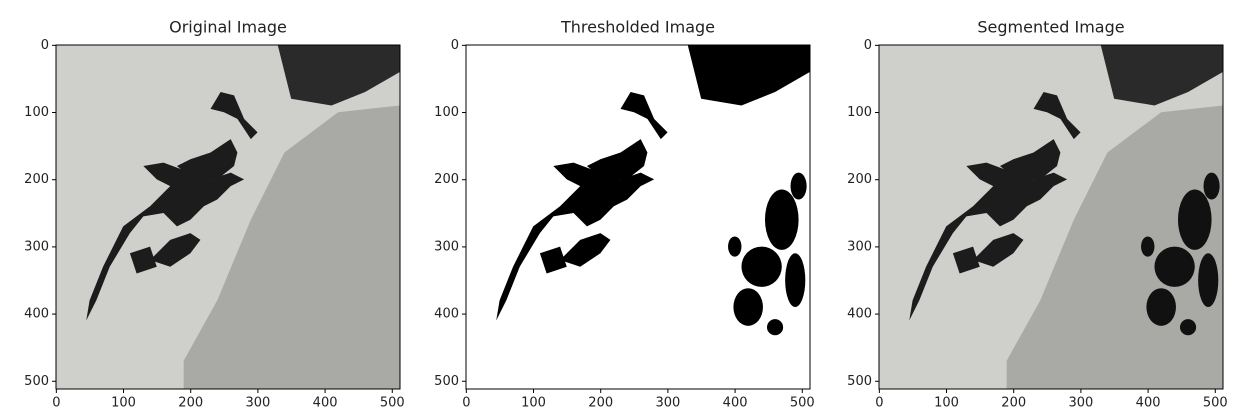 This screenshot has width=1242, height=419. What do you see at coordinates (291, 247) in the screenshot?
I see `land` at bounding box center [291, 247].